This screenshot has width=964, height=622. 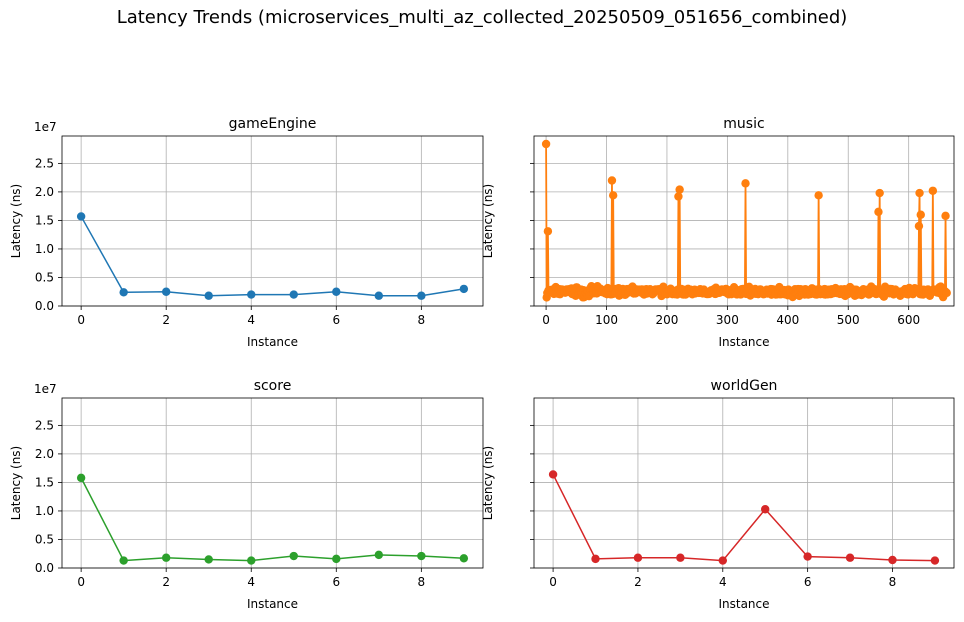 I want to click on x-tick-label: 500, so click(x=848, y=320).